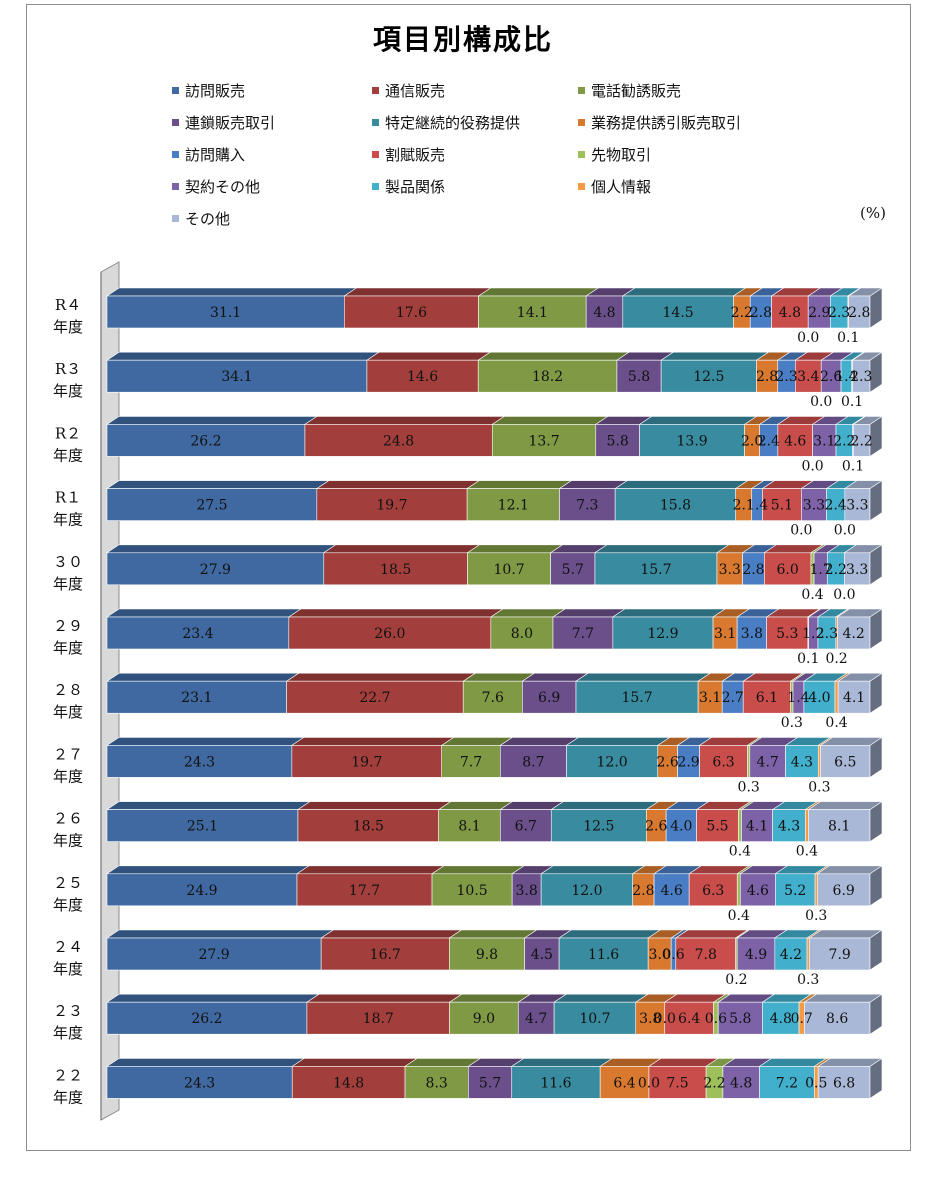 The image size is (926, 1179). Describe the element at coordinates (487, 955) in the screenshot. I see `data-label: 9.8` at that location.